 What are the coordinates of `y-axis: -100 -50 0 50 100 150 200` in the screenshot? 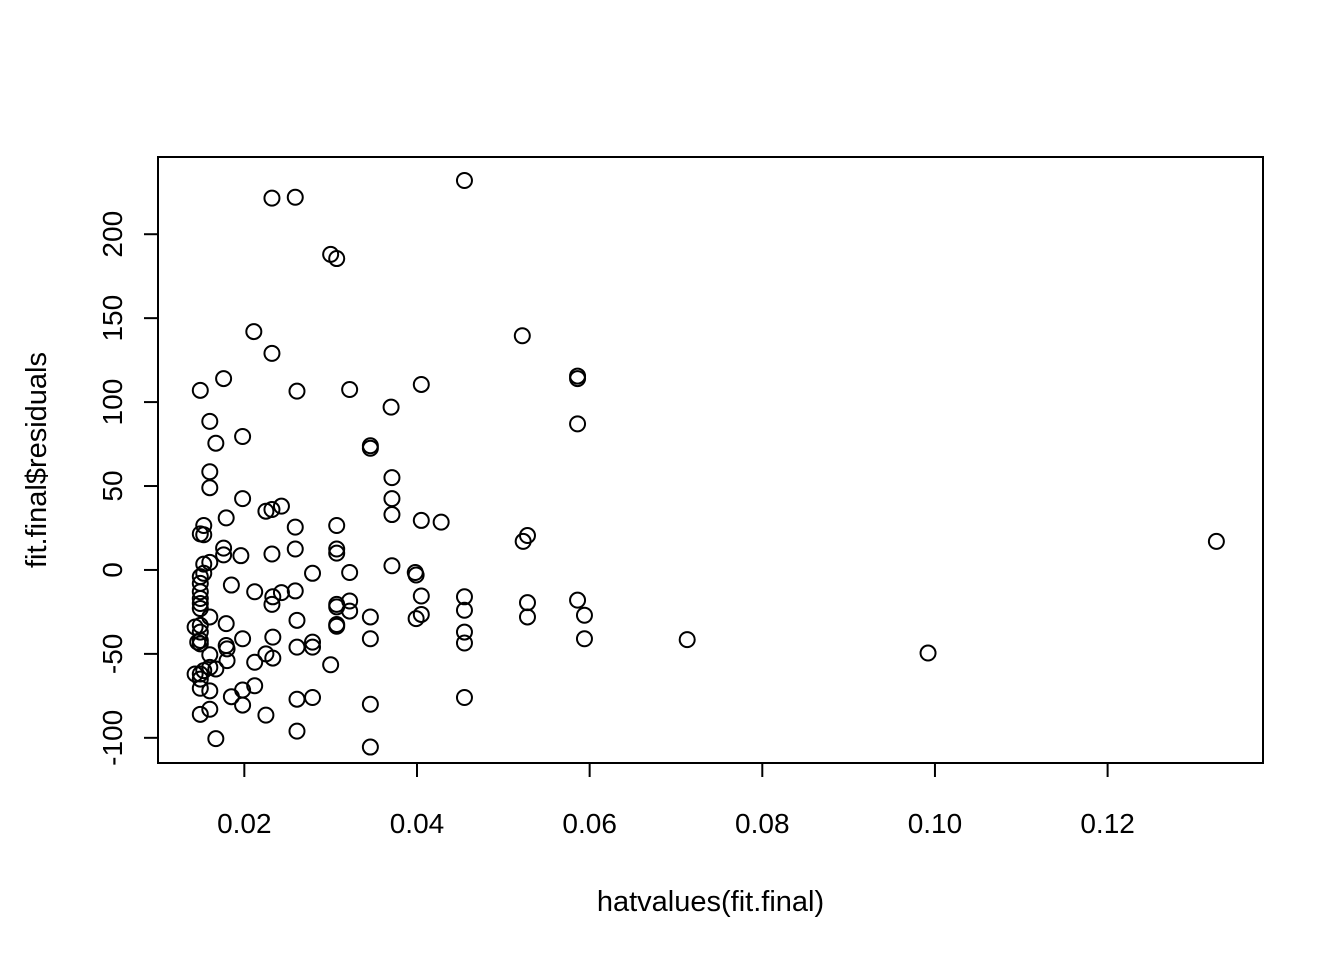 It's located at (128, 488).